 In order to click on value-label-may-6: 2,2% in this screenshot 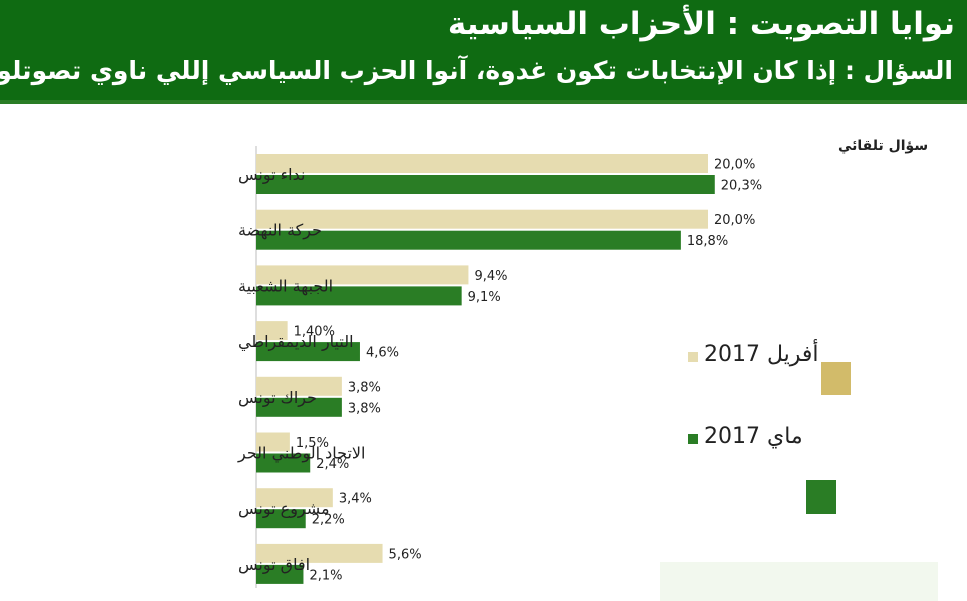, I will do `click(328, 520)`.